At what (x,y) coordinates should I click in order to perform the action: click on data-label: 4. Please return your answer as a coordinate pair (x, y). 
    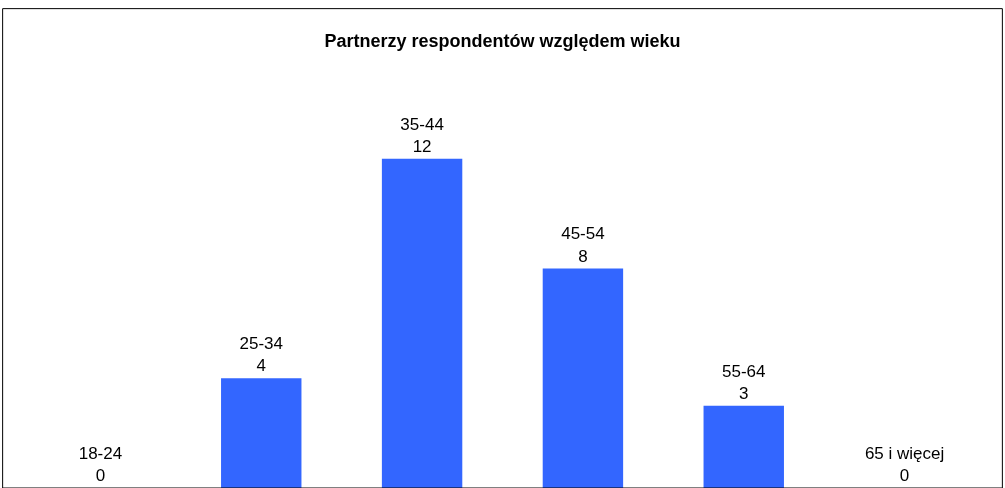
    Looking at the image, I should click on (261, 366).